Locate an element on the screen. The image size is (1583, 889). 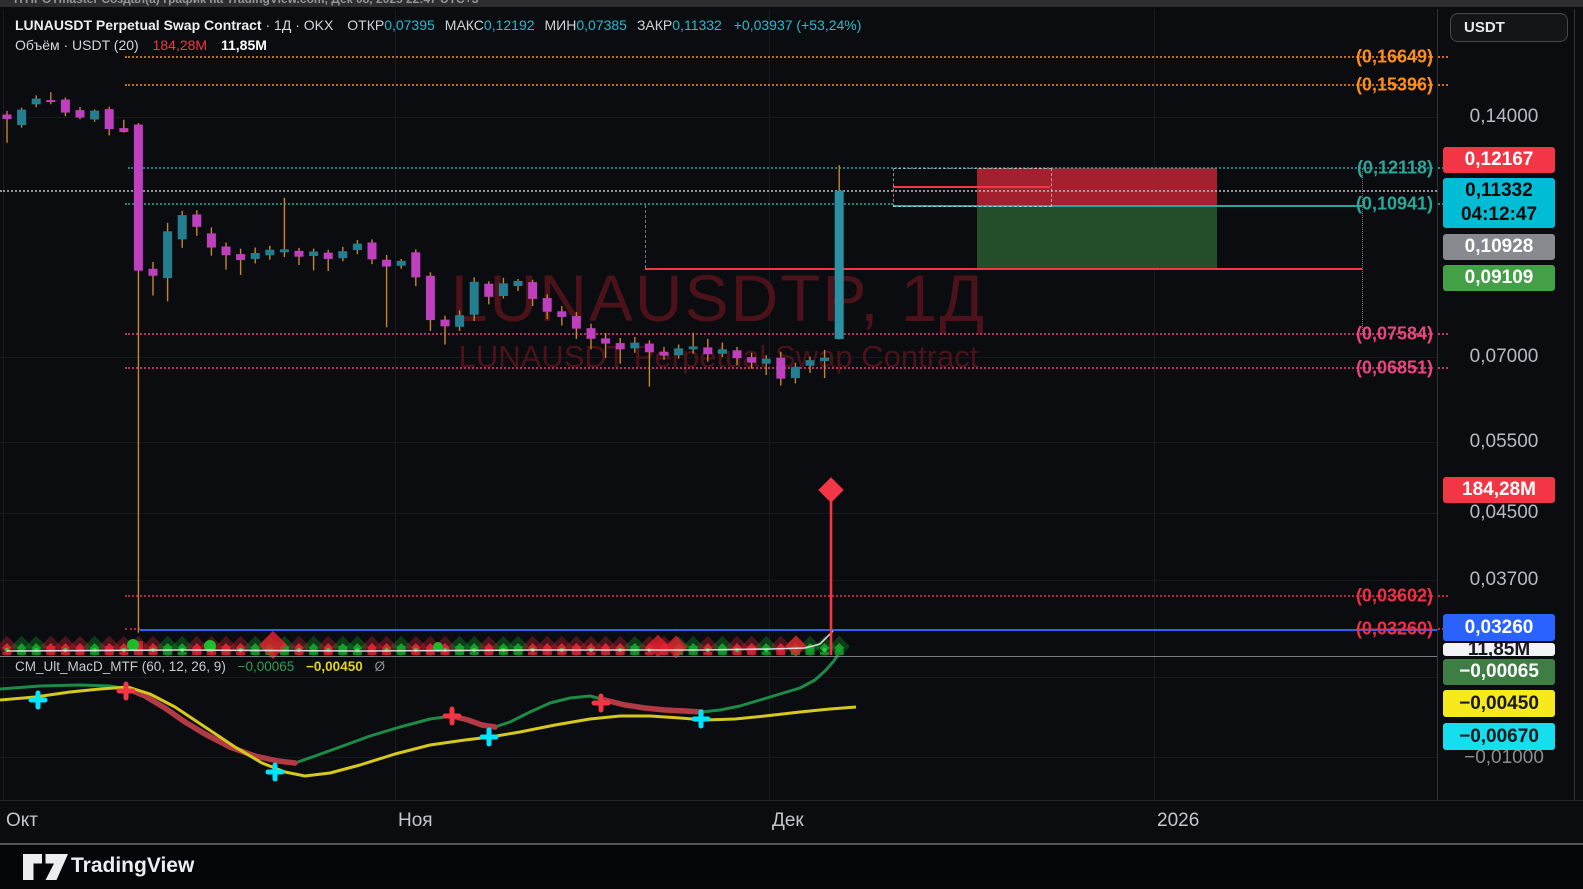
level-label: (0,03260) is located at coordinates (1394, 628).